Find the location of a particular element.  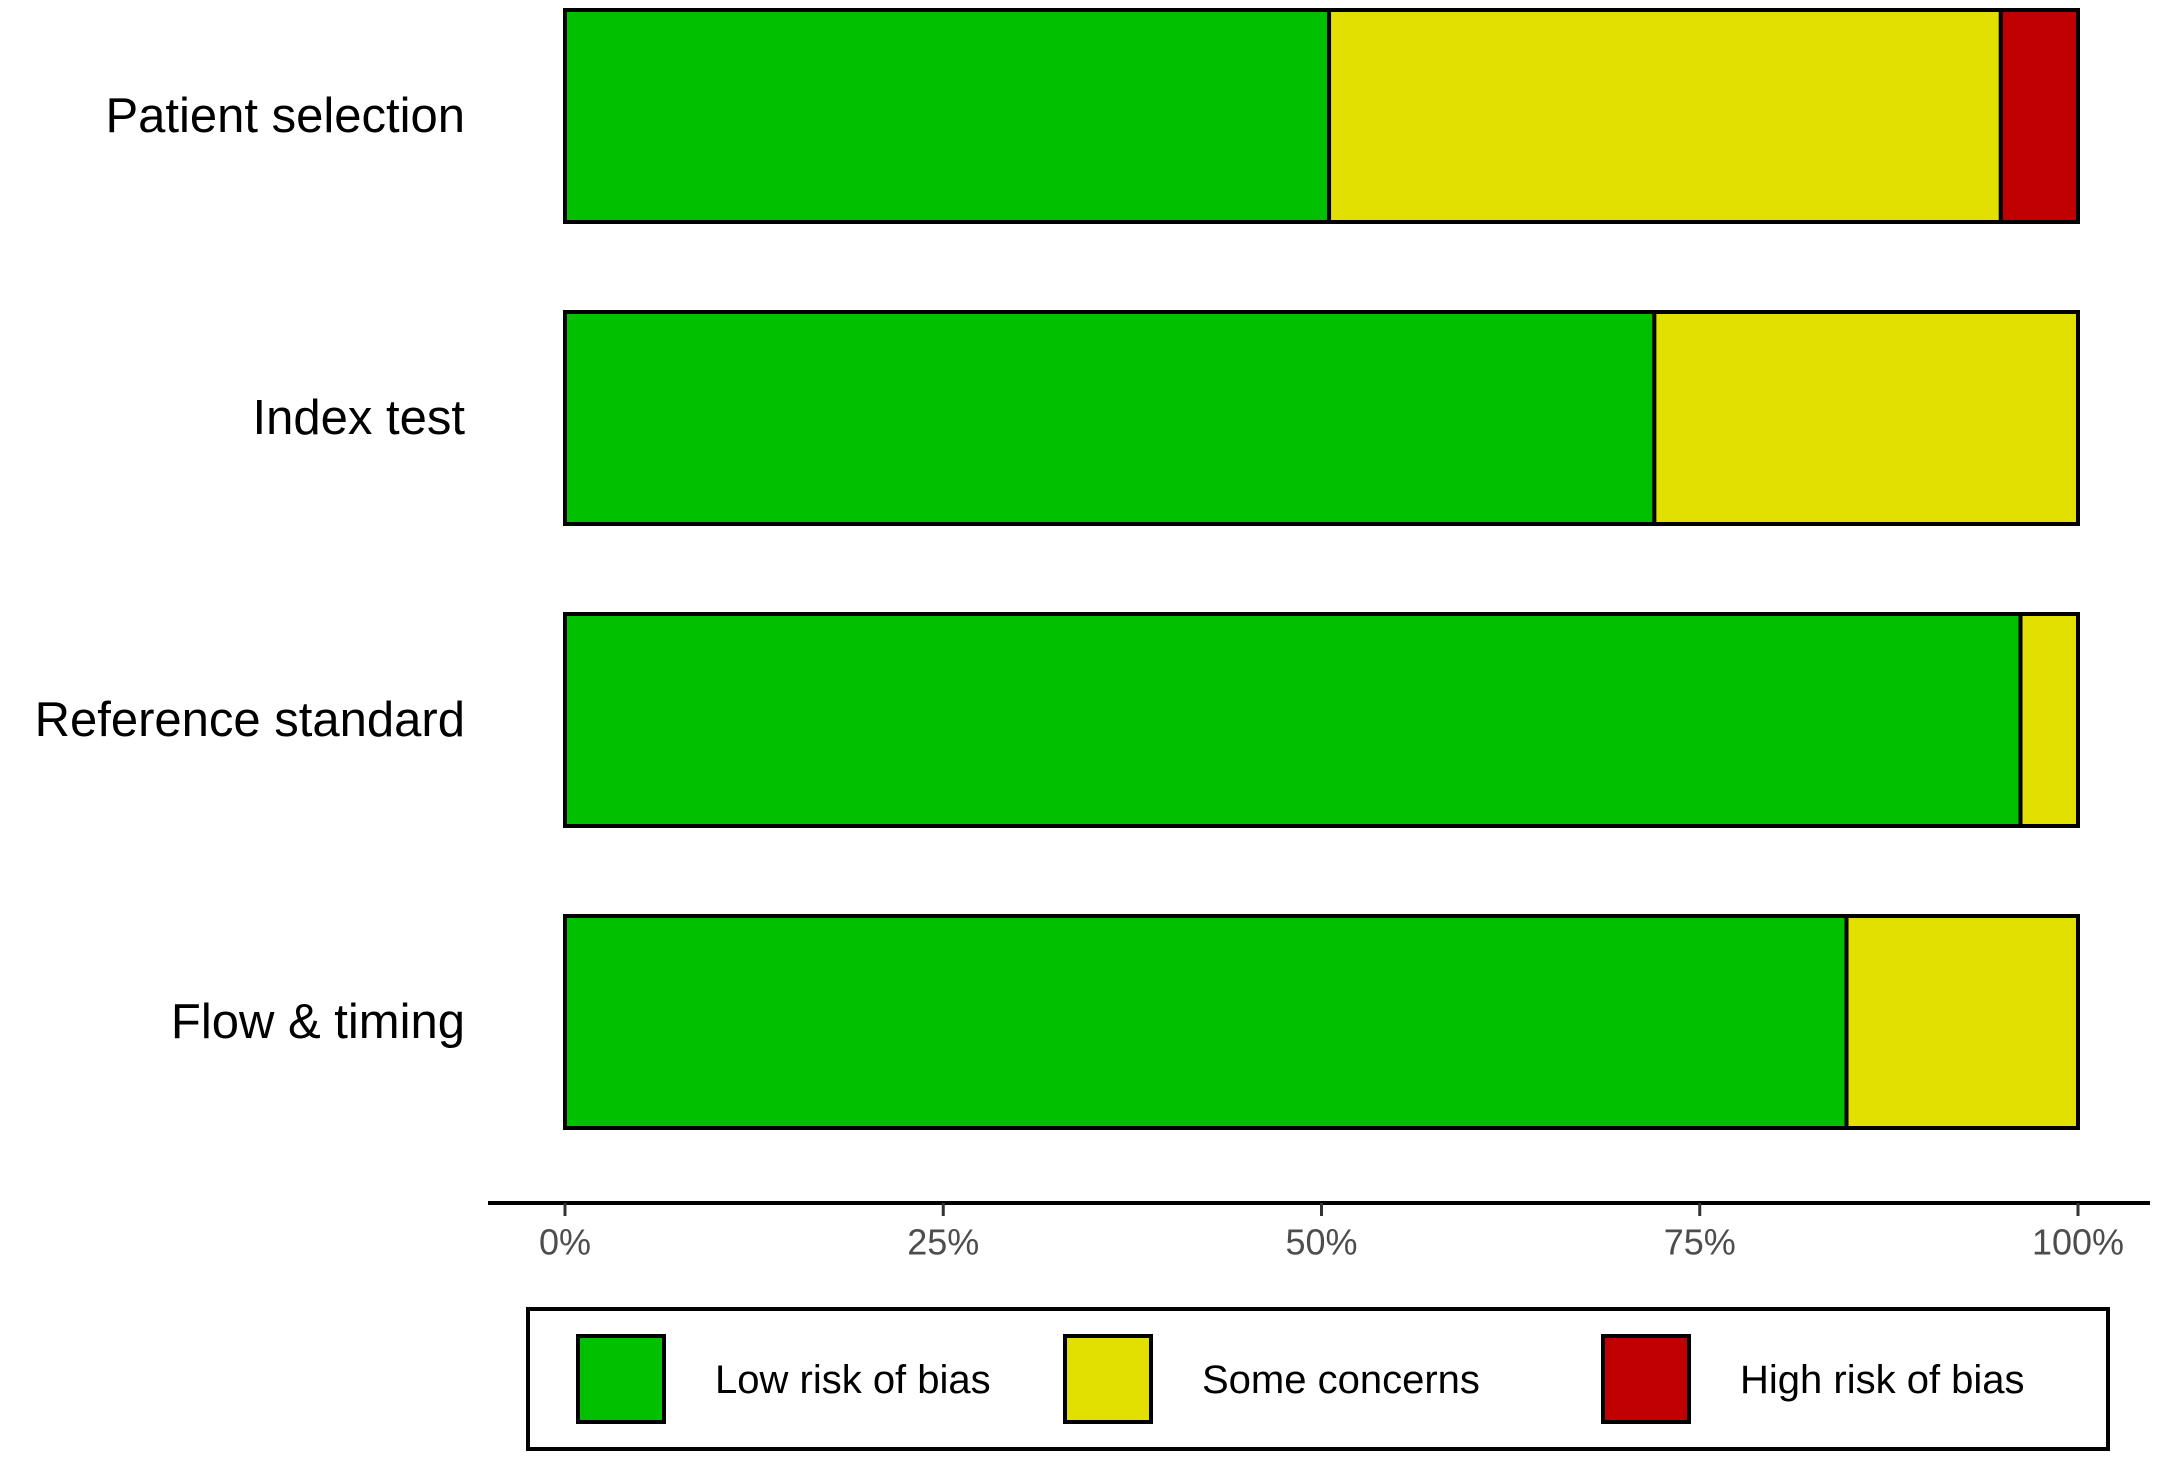

bar-segment-some-concerns-index-test is located at coordinates (1866, 418).